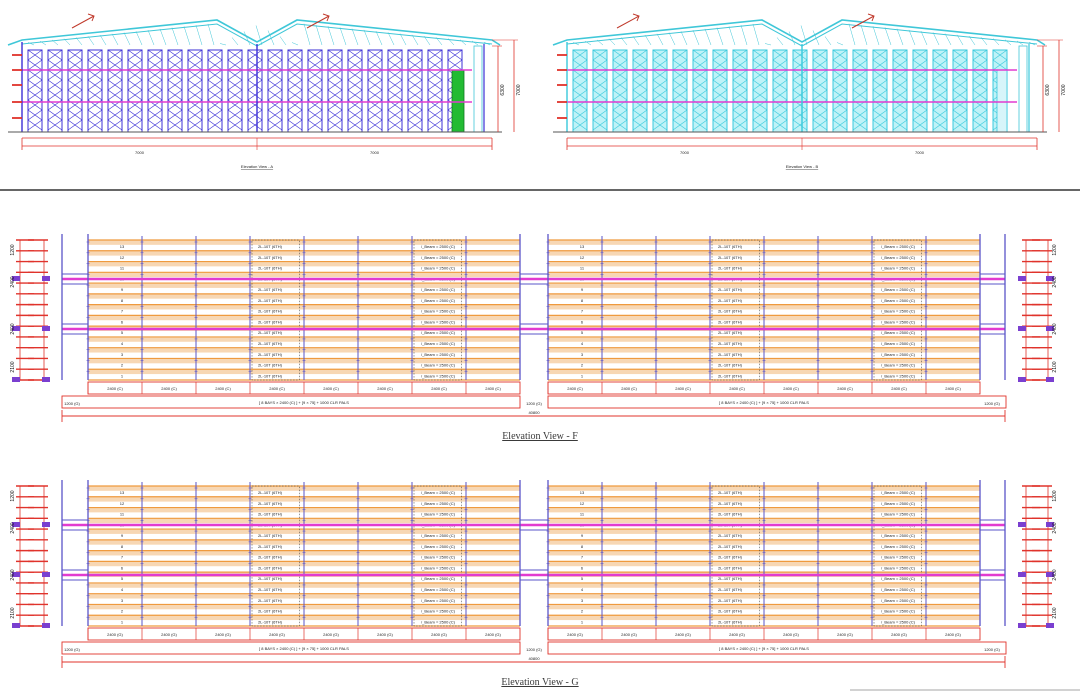  I want to click on level-number: 3, so click(582, 354).